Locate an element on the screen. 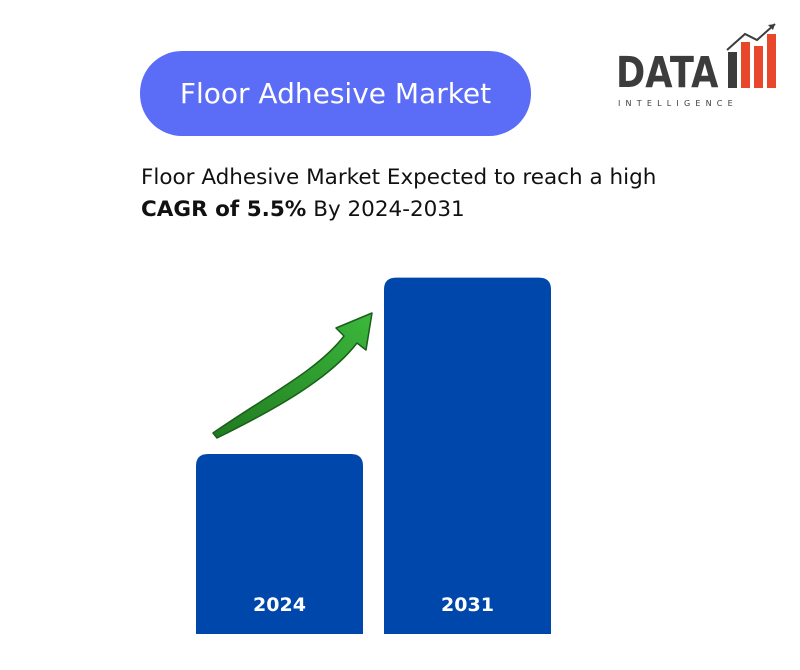 The height and width of the screenshot is (670, 800). title-badge: Floor Adhesive Market is located at coordinates (335, 93).